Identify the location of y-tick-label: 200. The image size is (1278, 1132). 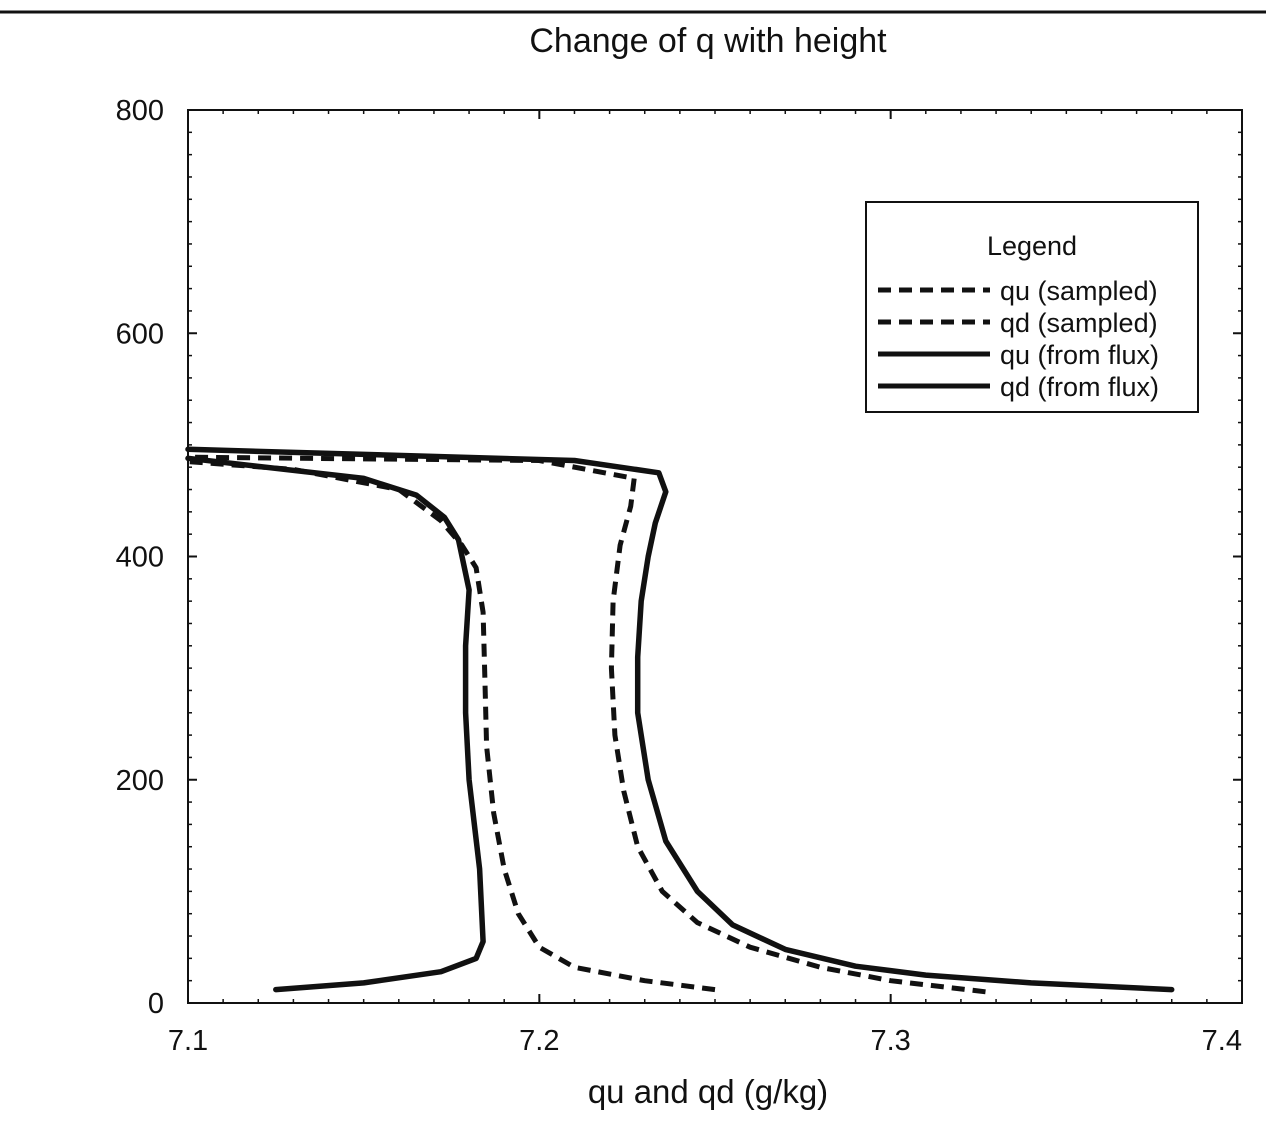
(140, 781).